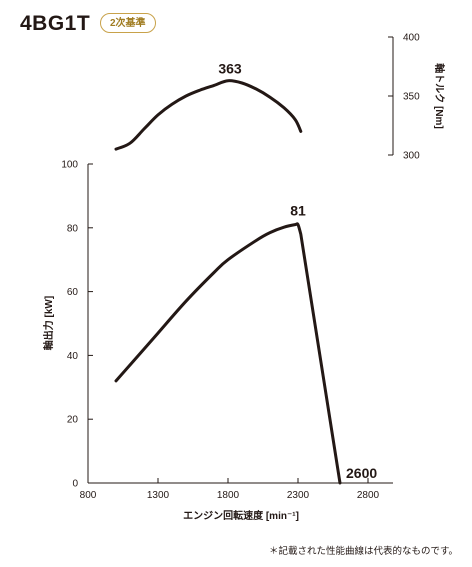 This screenshot has height=567, width=472. Describe the element at coordinates (361, 473) in the screenshot. I see `power-data-label: 2600` at that location.